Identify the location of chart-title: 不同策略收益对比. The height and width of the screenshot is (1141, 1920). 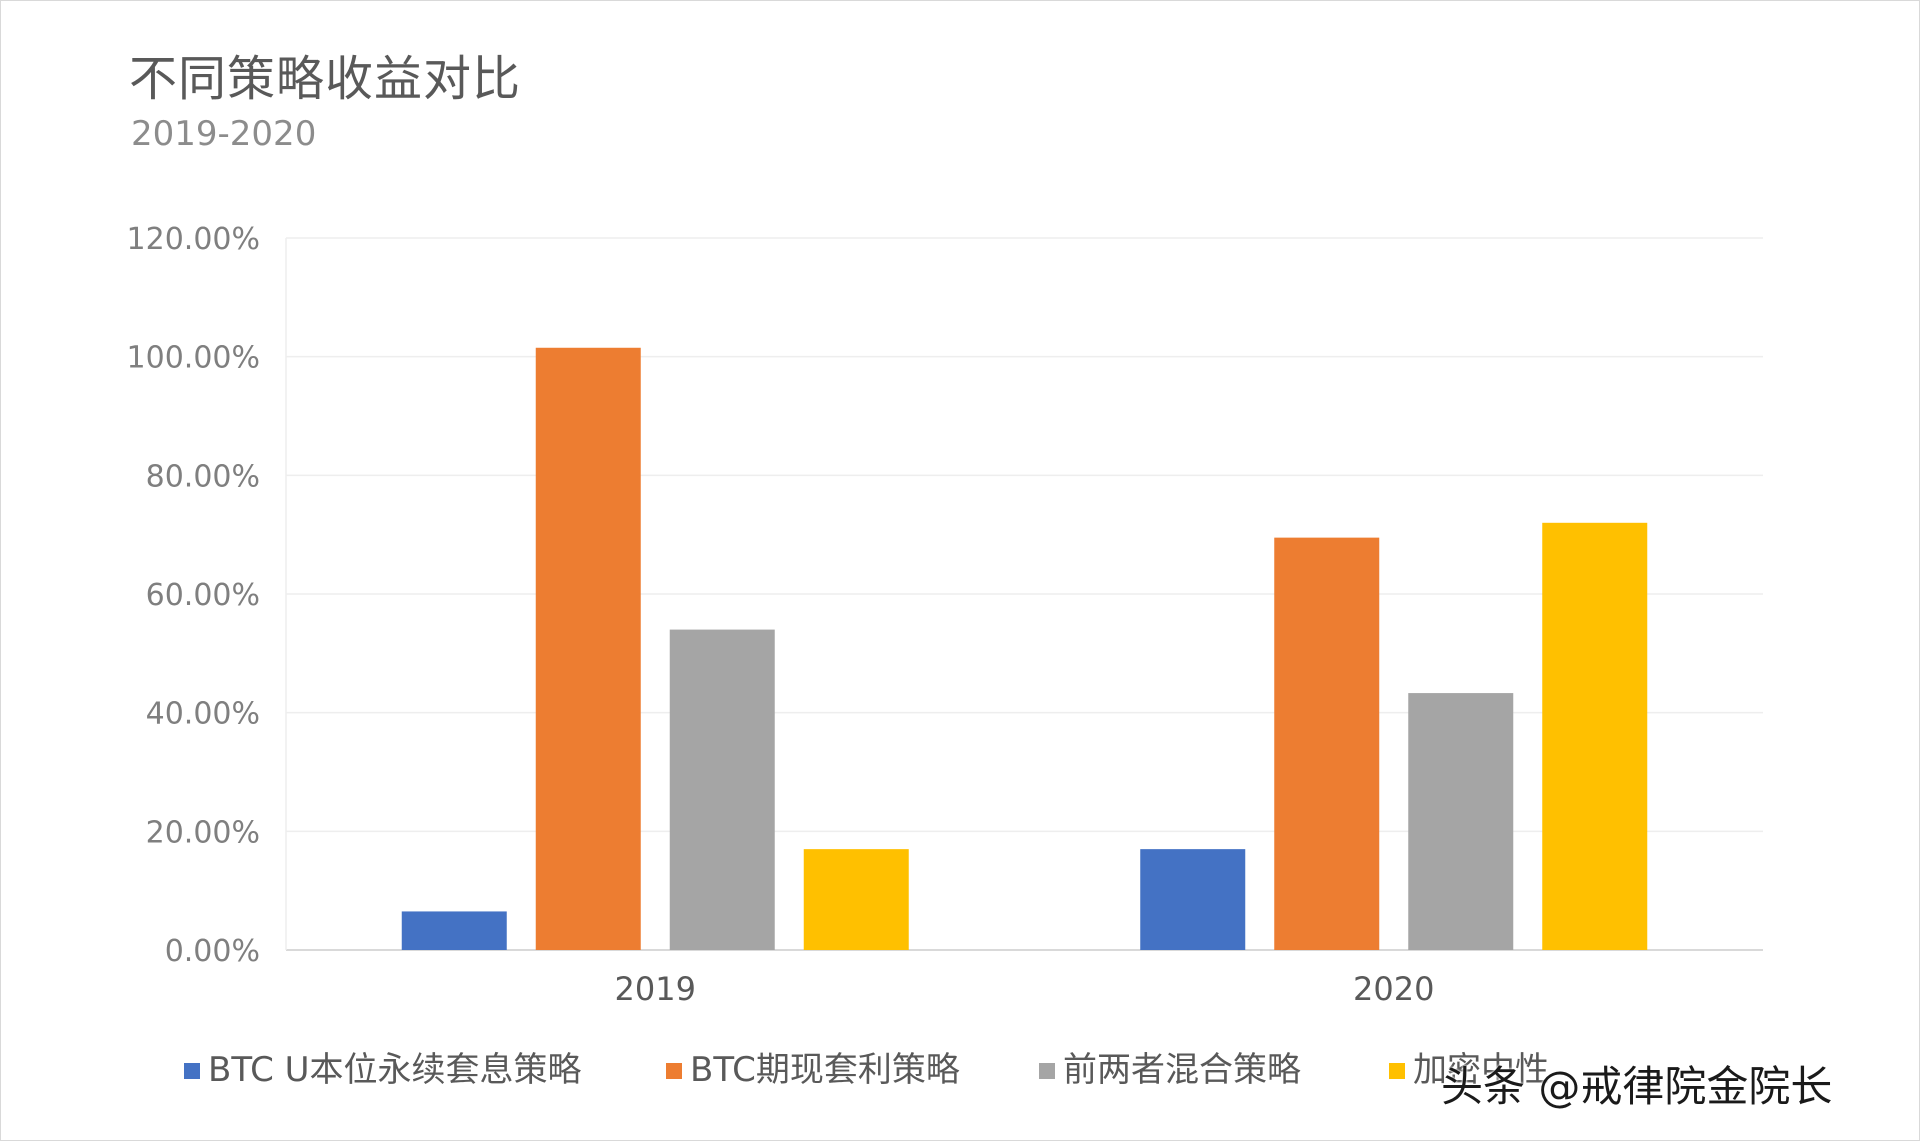
(325, 79).